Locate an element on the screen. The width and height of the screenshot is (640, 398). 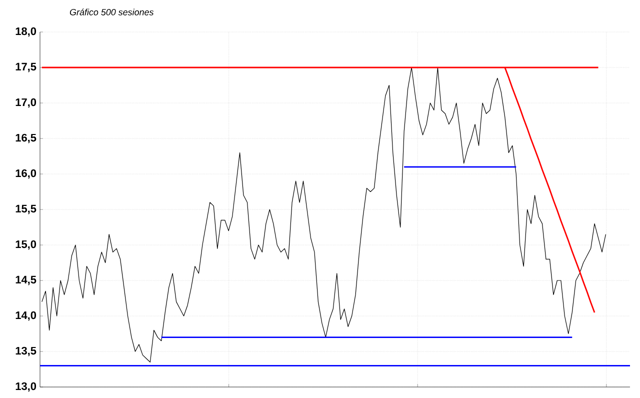
y-tick-label: 13,5 is located at coordinates (26, 351).